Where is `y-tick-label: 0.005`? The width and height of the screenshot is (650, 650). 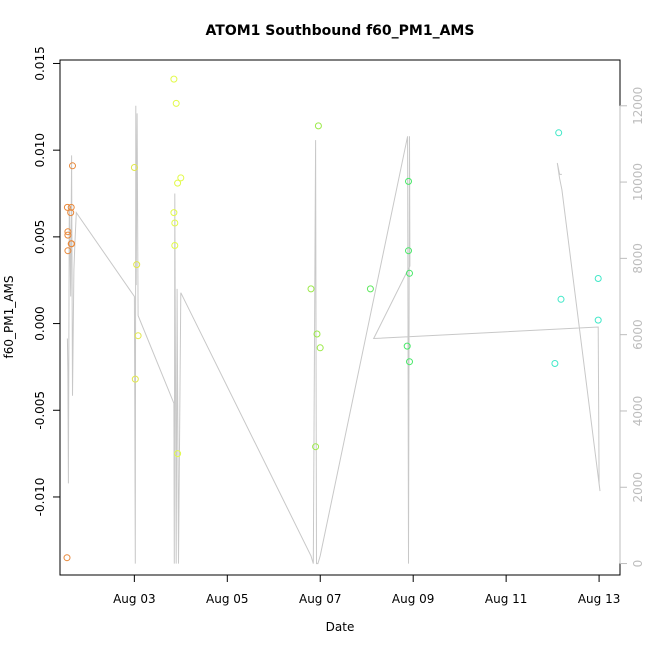
y-tick-label: 0.005 is located at coordinates (40, 237).